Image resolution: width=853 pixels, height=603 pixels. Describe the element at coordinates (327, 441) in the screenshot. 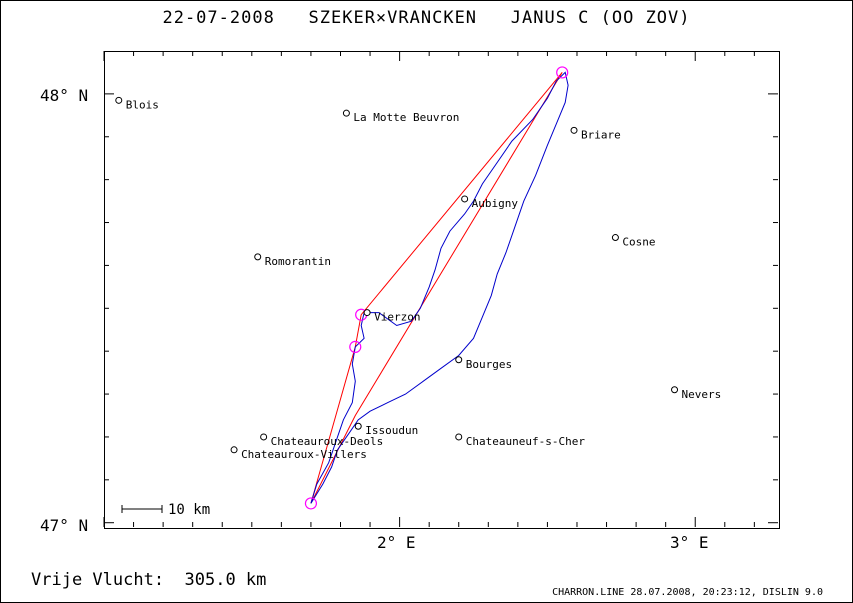

I see `city-label: Chateauroux-Deols` at that location.